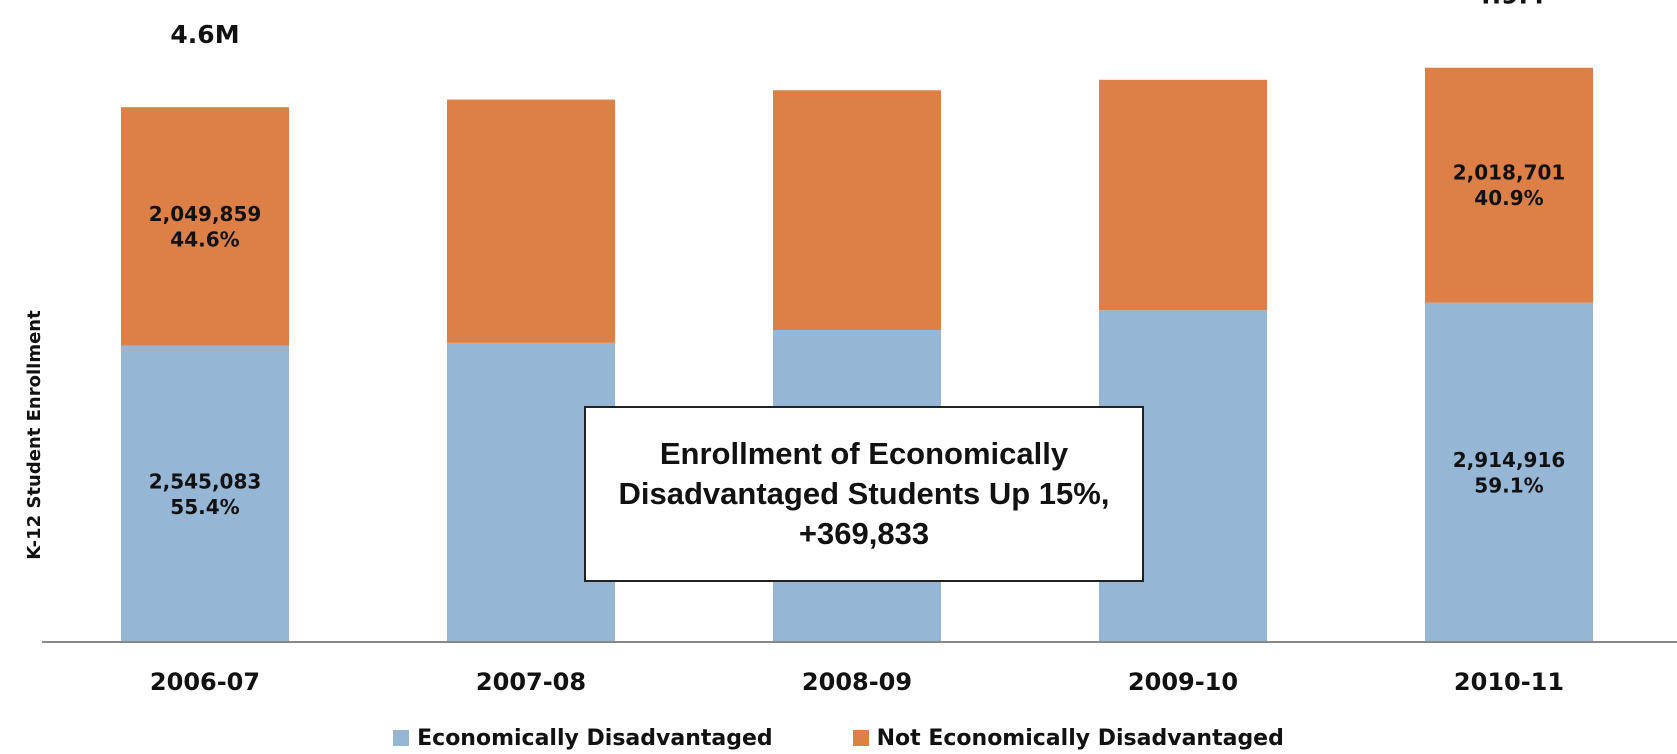  Describe the element at coordinates (1508, 5) in the screenshot. I see `total-label-2010-11: 4.9M` at that location.